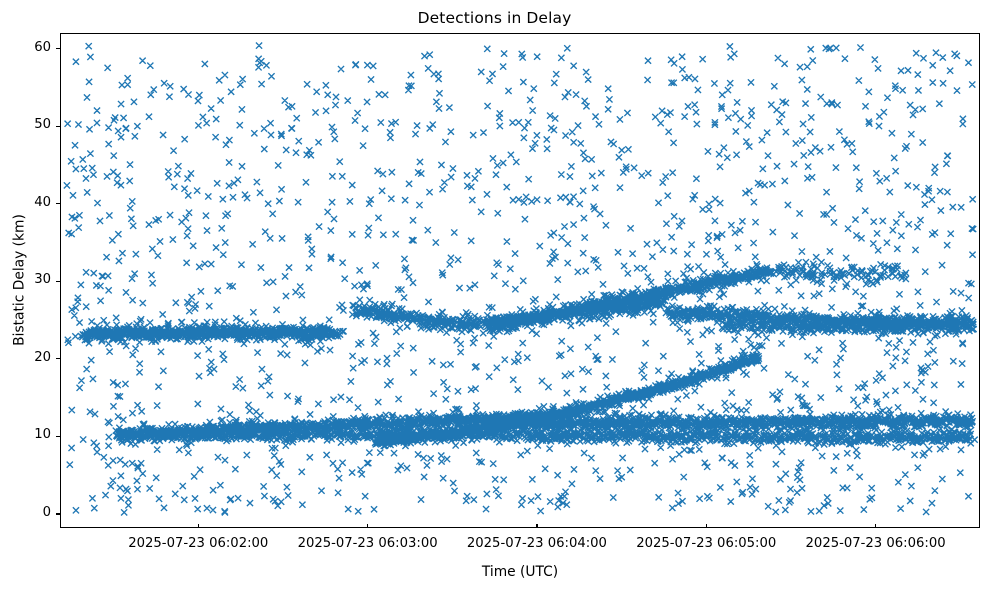 The height and width of the screenshot is (590, 989). I want to click on y-tick-label: 0, so click(46, 513).